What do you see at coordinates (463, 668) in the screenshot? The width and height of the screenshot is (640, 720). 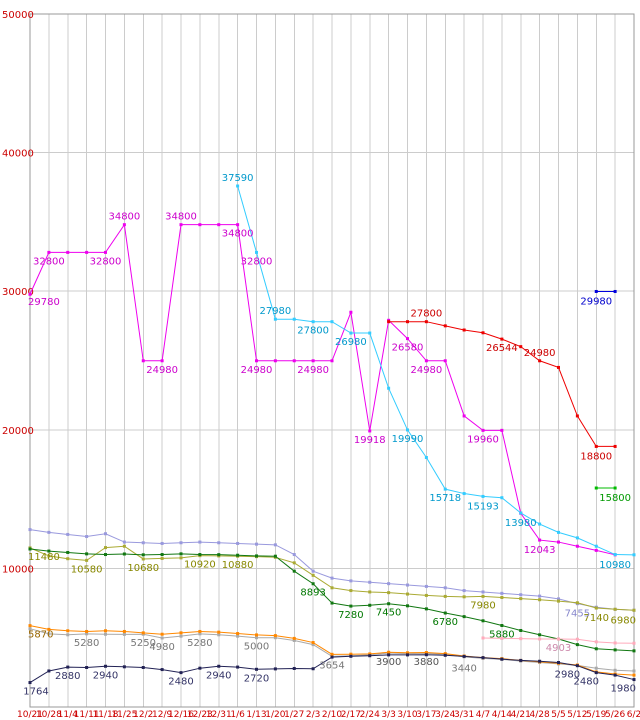 I see `point-value-label: 3440` at bounding box center [463, 668].